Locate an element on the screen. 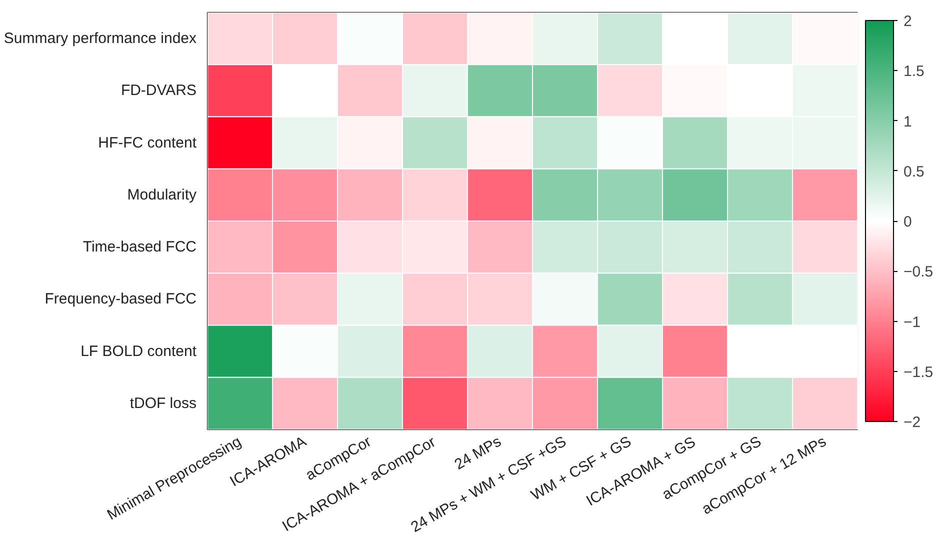 This screenshot has width=944, height=546. color-bar-label: −0.5 is located at coordinates (919, 272).